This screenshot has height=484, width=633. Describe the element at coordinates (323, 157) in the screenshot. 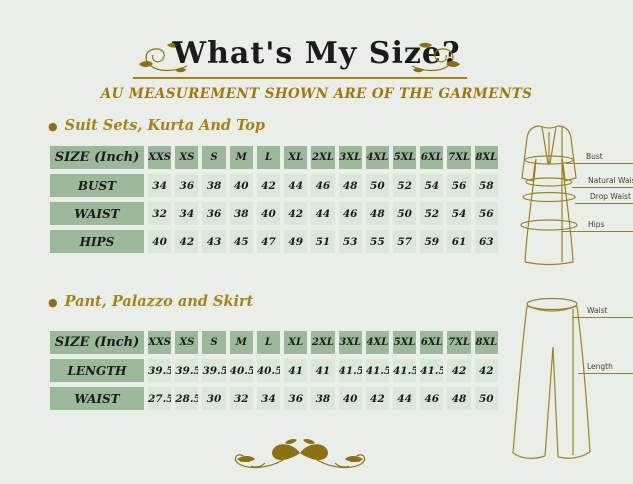

I see `size-header-cell: 2XL` at that location.